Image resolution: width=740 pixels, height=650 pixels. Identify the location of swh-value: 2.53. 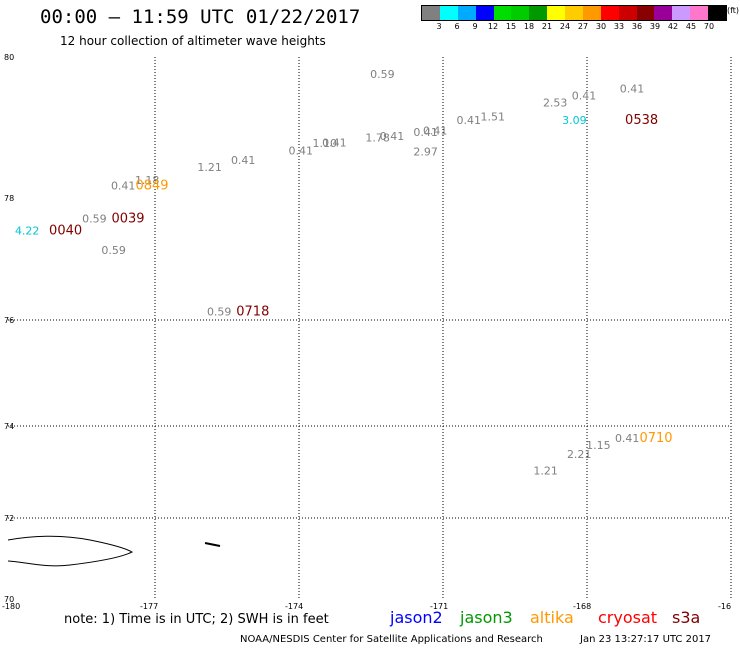
(555, 102).